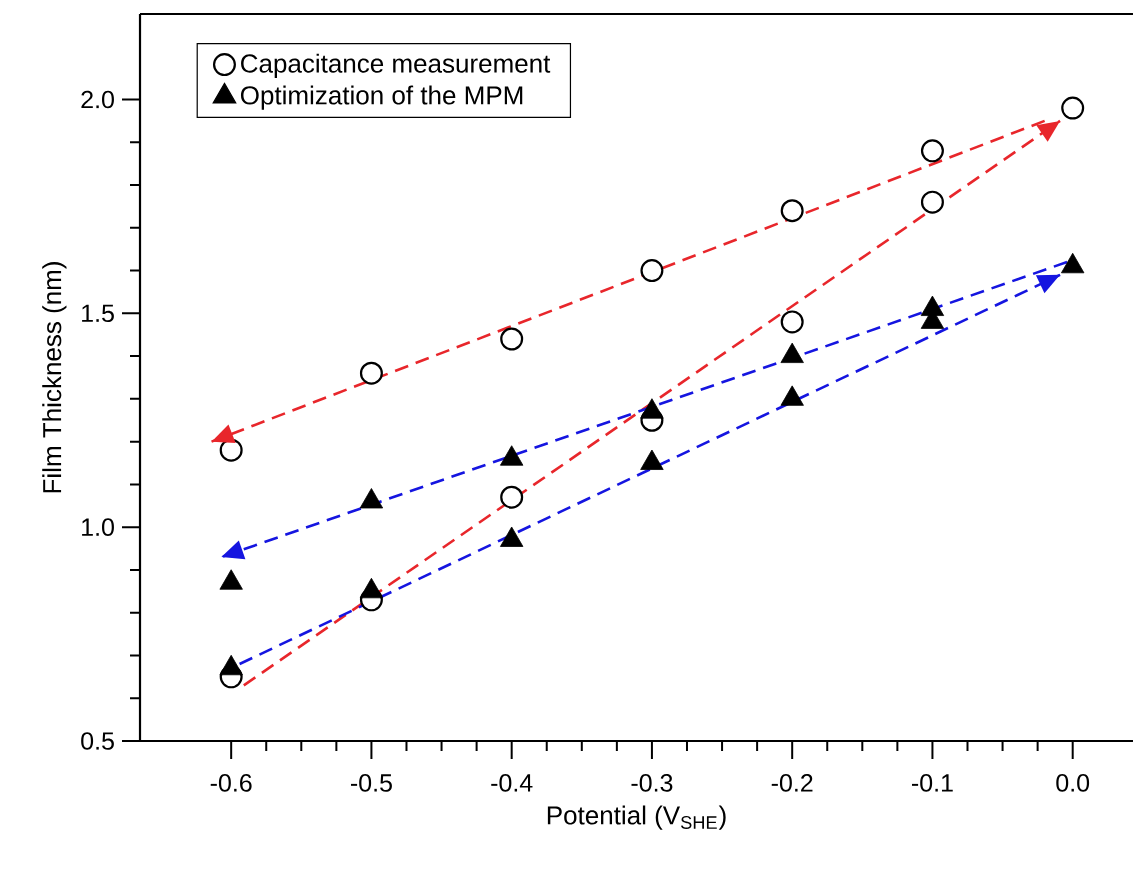 The image size is (1133, 881). What do you see at coordinates (792, 783) in the screenshot?
I see `x-tick-label: -0.2` at bounding box center [792, 783].